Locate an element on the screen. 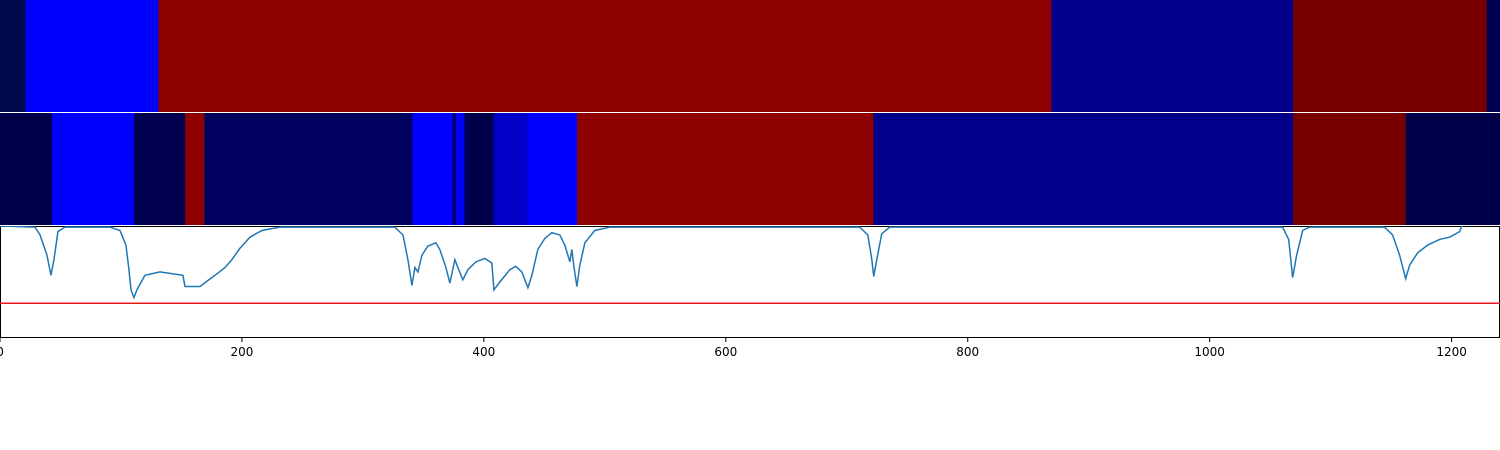 Image resolution: width=1500 pixels, height=450 pixels. x-tick-label: 400 is located at coordinates (483, 352).